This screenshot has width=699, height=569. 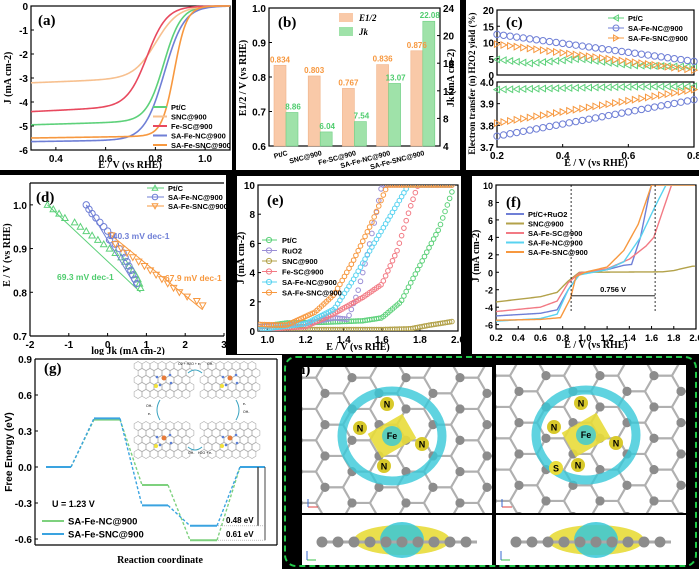 I want to click on x-tick-label: 0.2, so click(x=495, y=338).